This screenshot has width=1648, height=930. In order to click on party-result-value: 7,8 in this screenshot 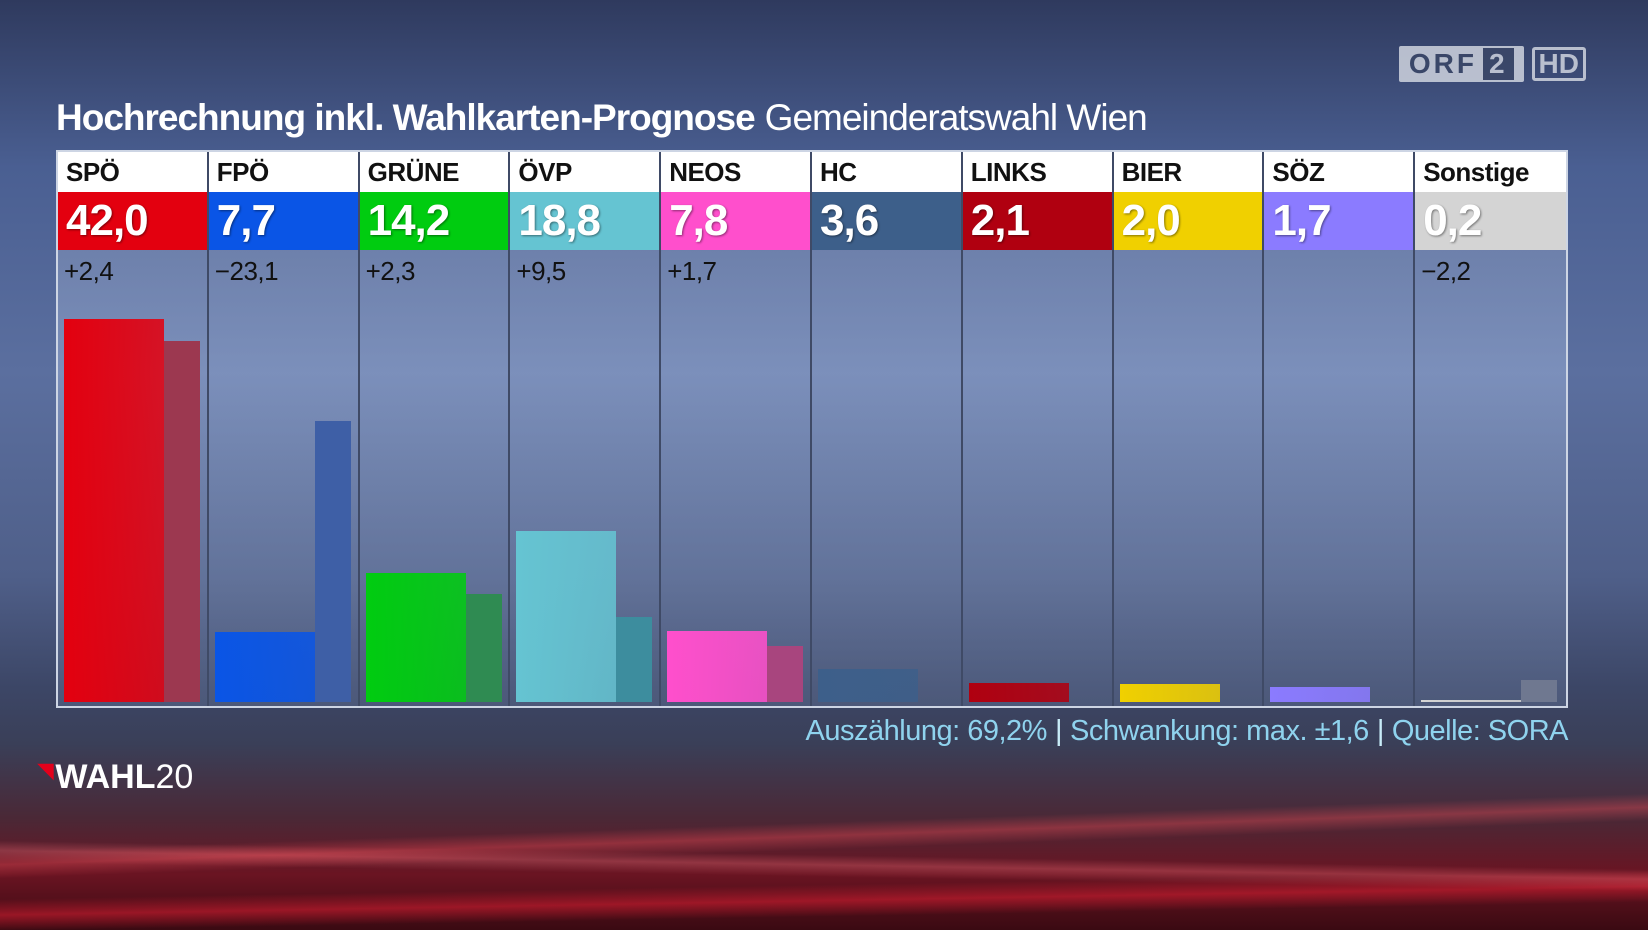, I will do `click(735, 221)`.